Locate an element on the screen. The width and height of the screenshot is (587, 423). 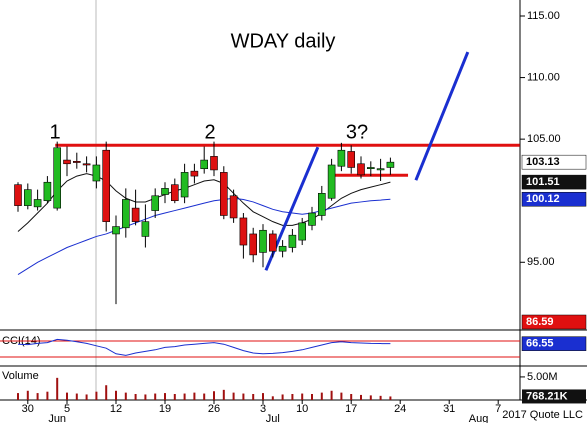
annotation: 3? is located at coordinates (357, 132).